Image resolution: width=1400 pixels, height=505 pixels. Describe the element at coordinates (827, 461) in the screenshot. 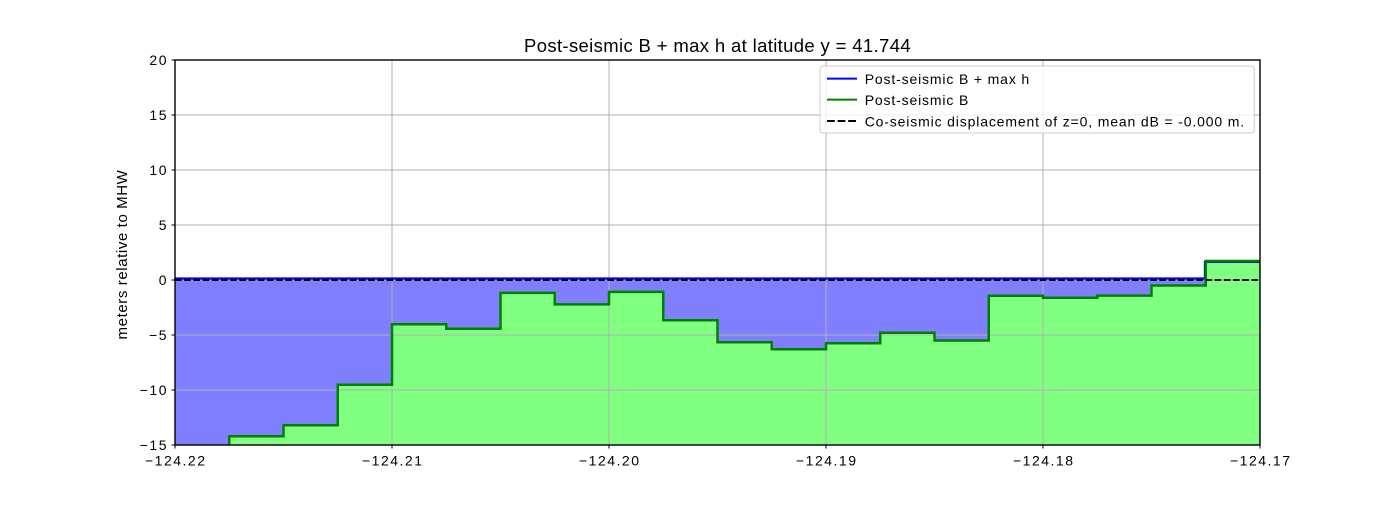

I see `svg-text: −124.19` at that location.